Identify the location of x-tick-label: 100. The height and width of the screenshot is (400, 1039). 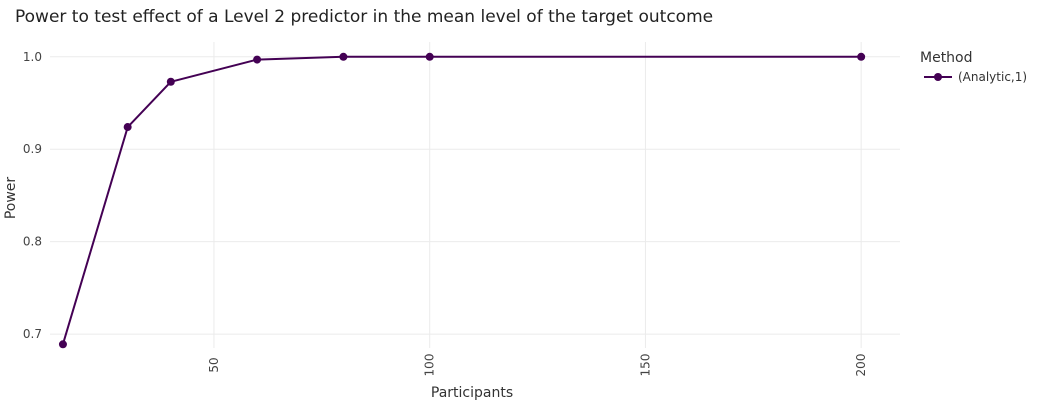
(430, 365).